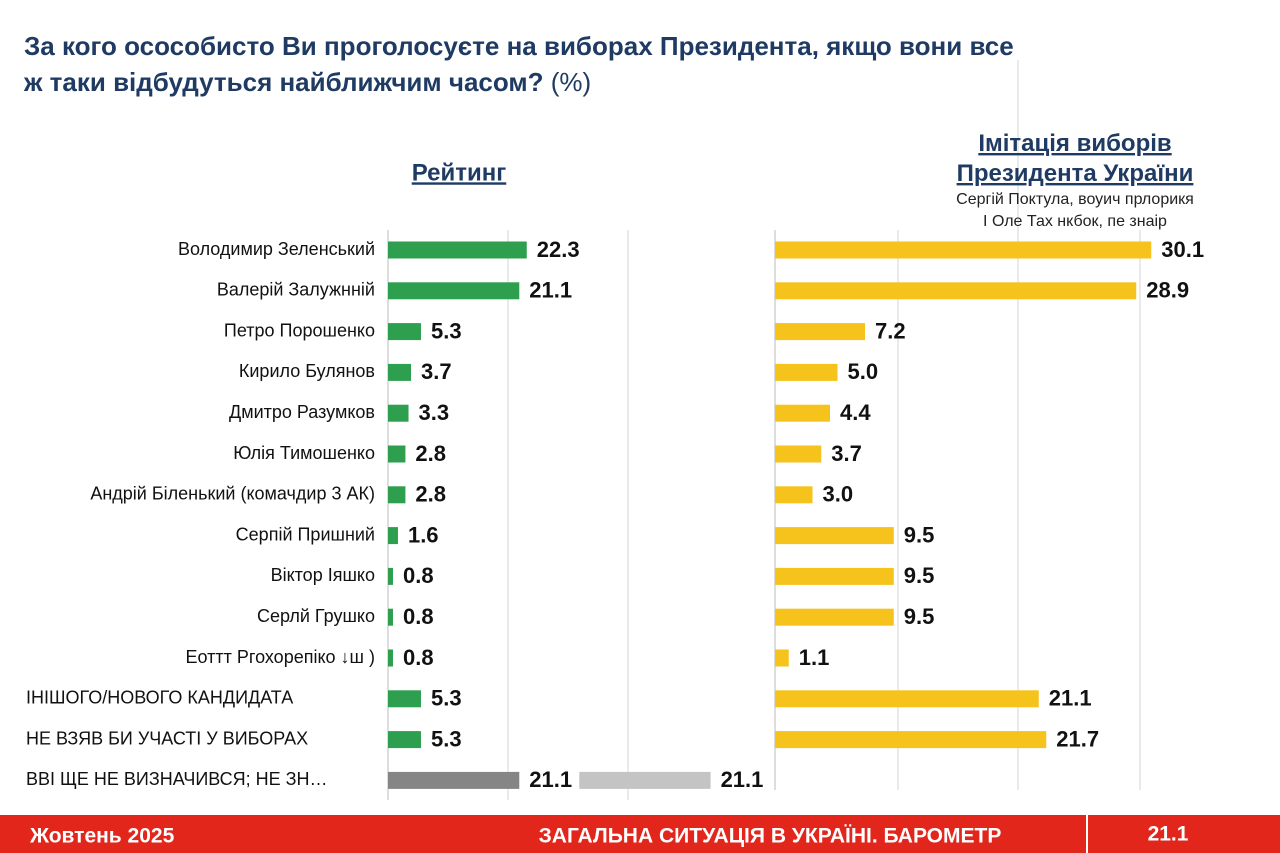  What do you see at coordinates (299, 330) in the screenshot?
I see `category-label: Петро Порошенко` at bounding box center [299, 330].